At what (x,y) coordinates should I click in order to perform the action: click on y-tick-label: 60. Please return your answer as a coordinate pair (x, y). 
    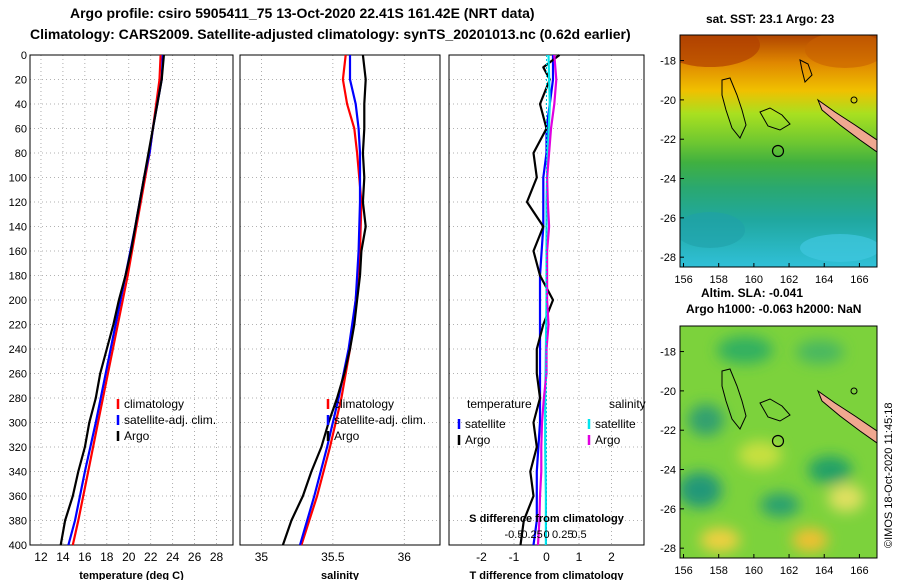
    Looking at the image, I should click on (21, 130).